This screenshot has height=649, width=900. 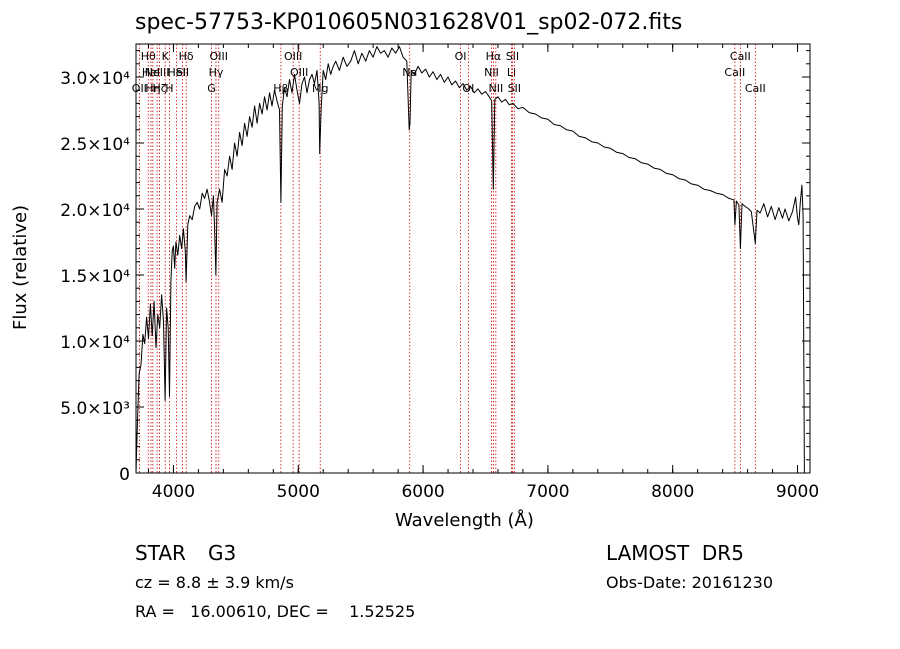 I want to click on marker-label-11: G, so click(x=211, y=88).